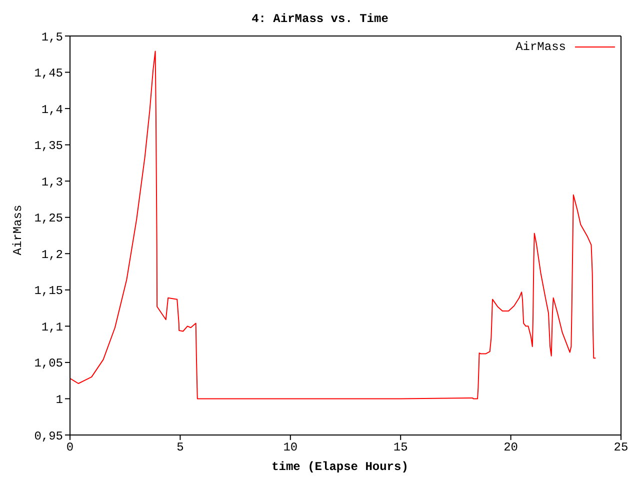 The width and height of the screenshot is (640, 480). I want to click on x-tick-label: 20, so click(511, 447).